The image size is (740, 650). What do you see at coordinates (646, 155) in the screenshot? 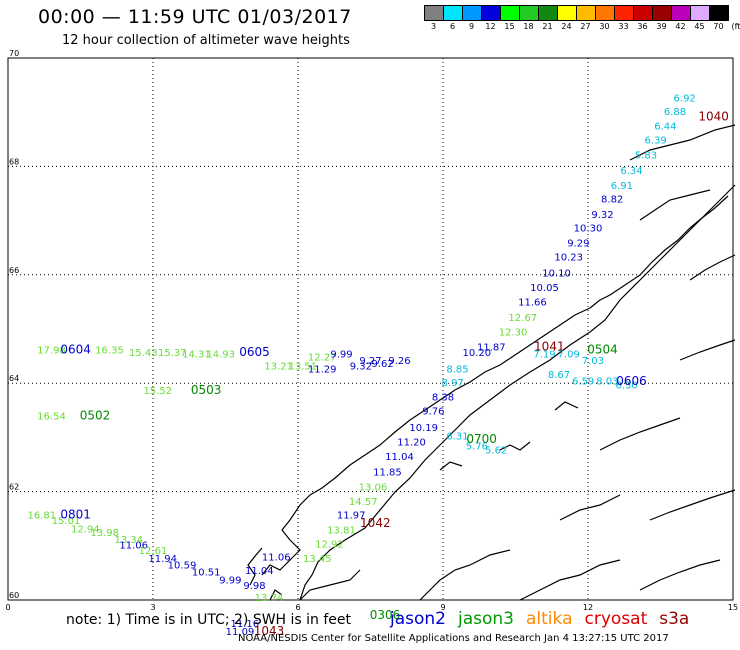
I see `wave-height-value: 5.83` at bounding box center [646, 155].